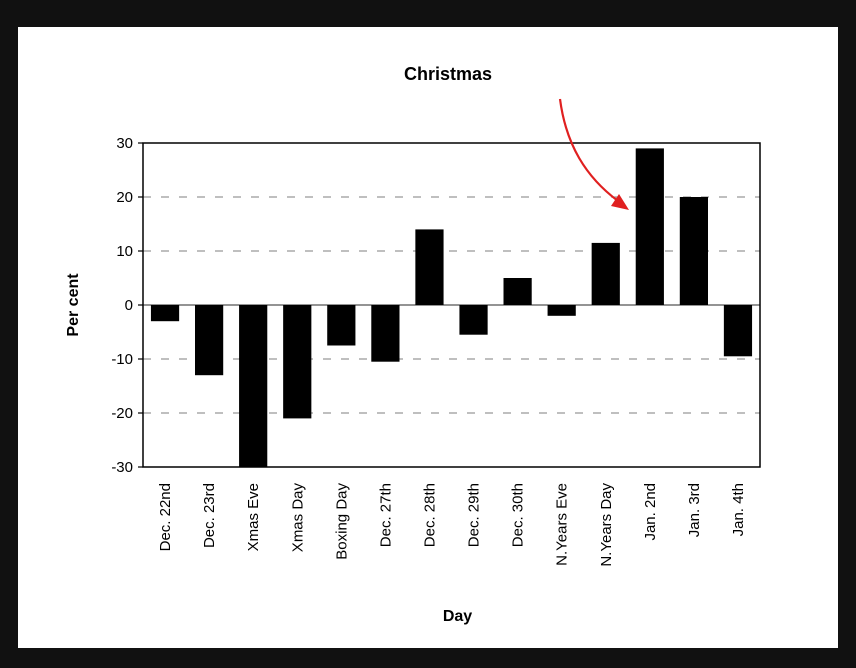 The width and height of the screenshot is (856, 668). I want to click on x-tick-label: Dec. 29th, so click(474, 515).